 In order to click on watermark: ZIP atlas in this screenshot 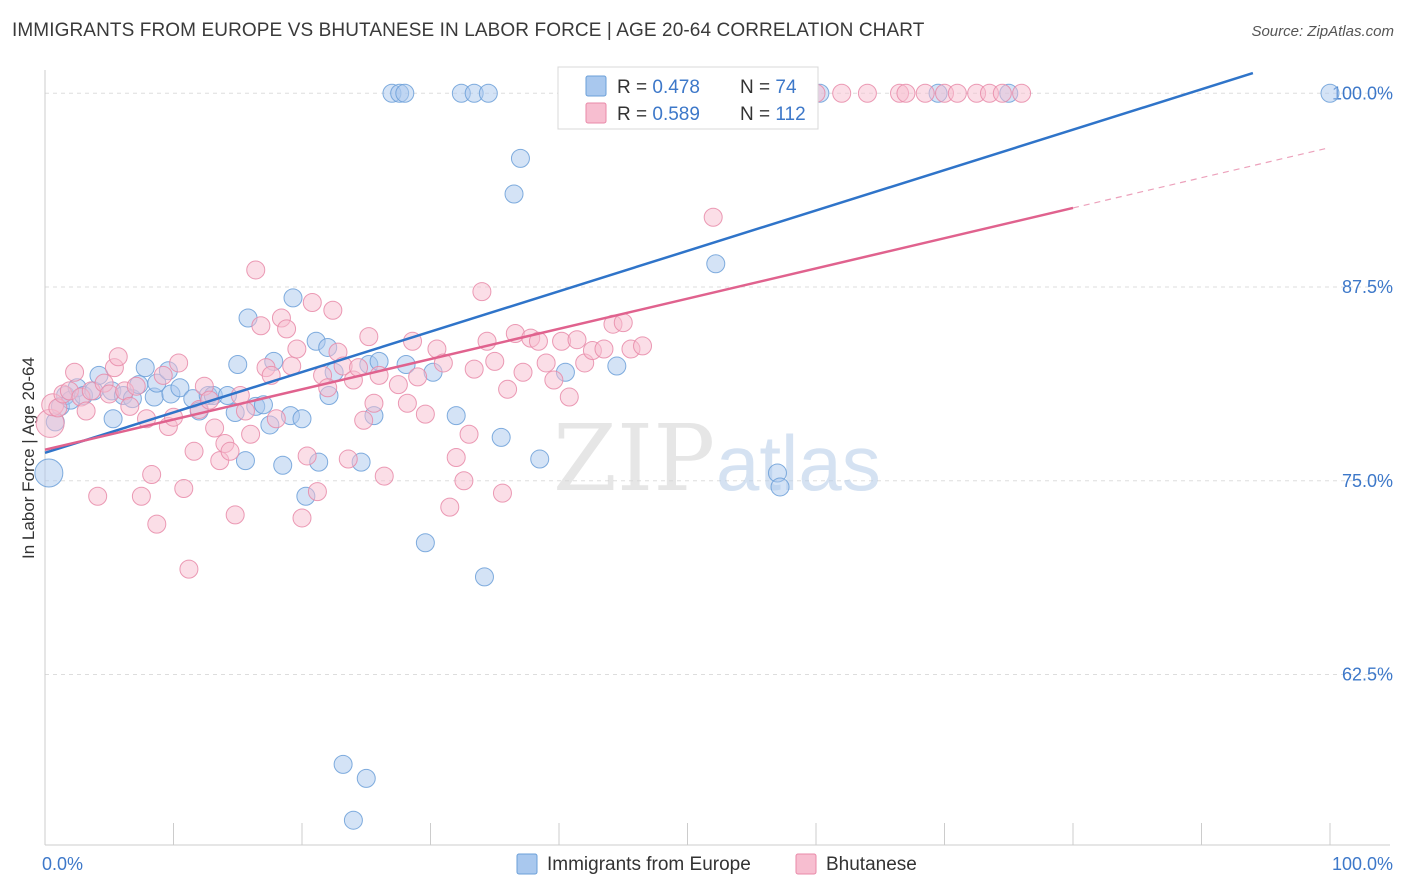, I will do `click(717, 458)`.